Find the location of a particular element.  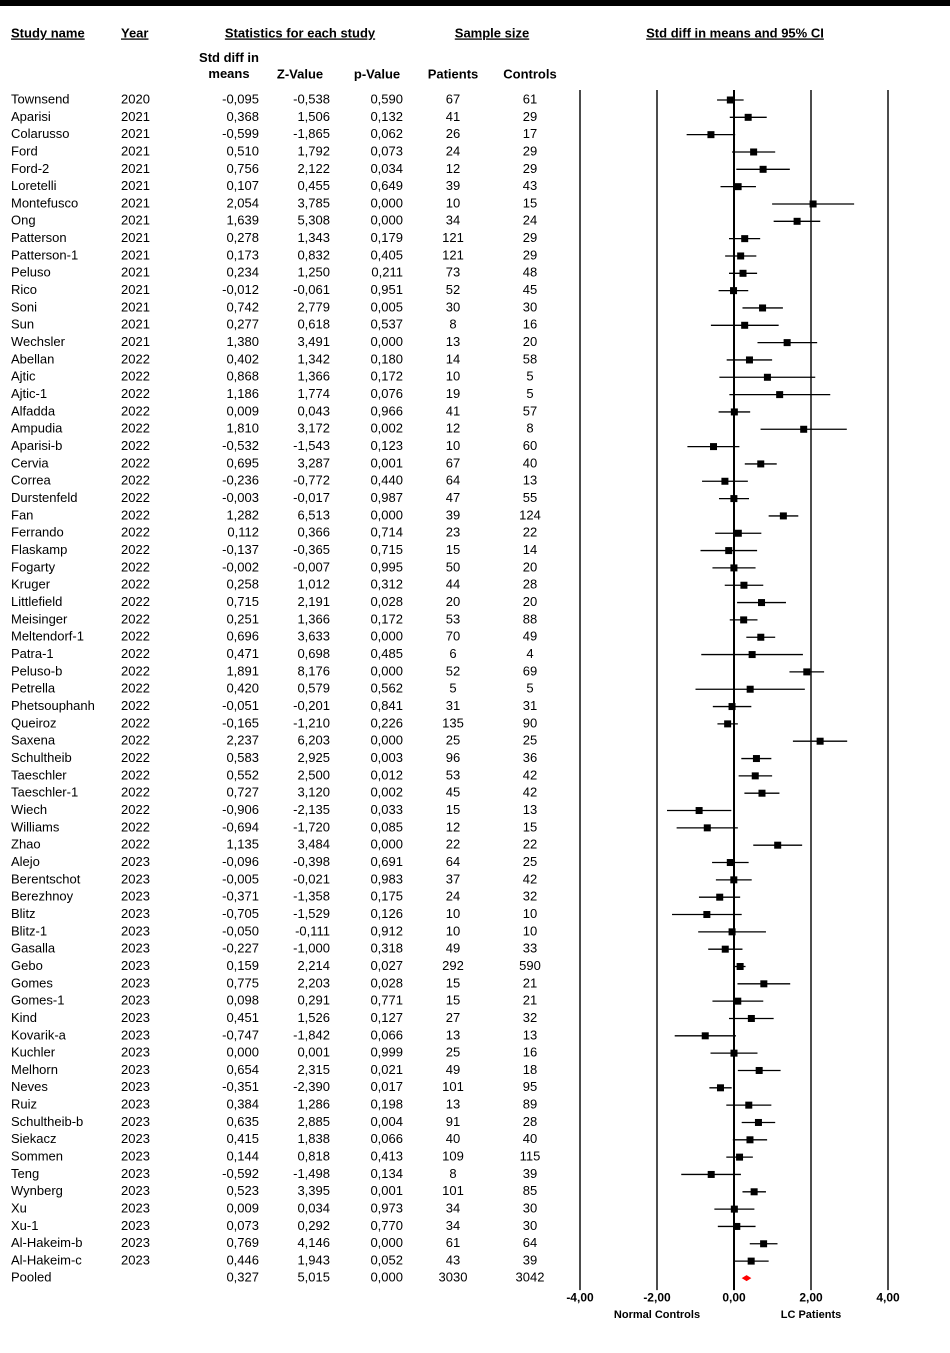

z-value: -0,017 is located at coordinates (311, 497).